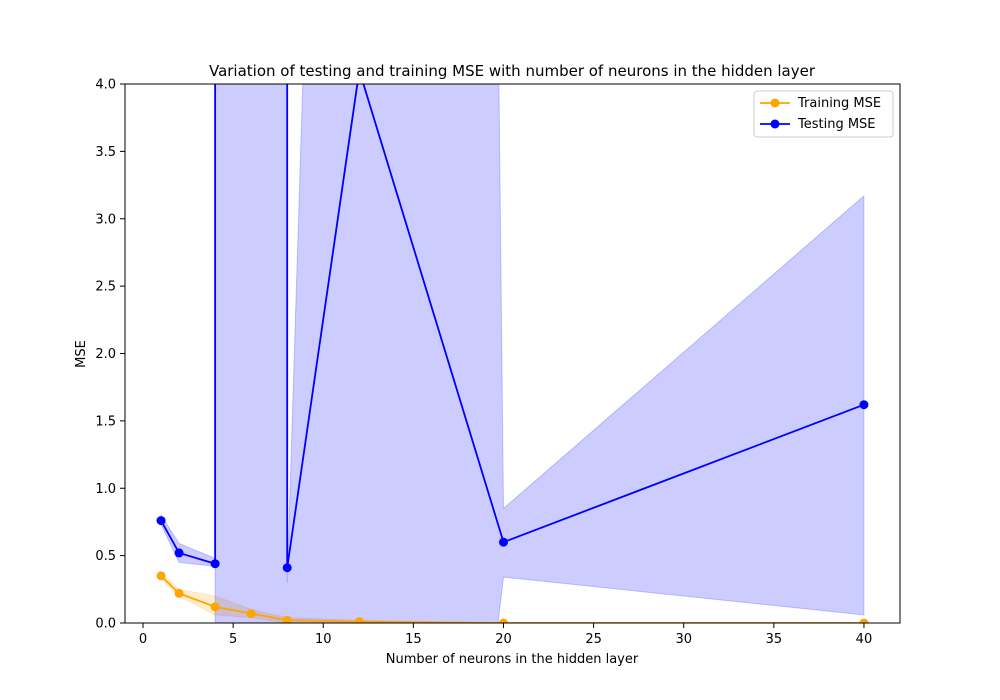 The image size is (1000, 700). I want to click on x-axis: 0 5 10 15 20 25 30 35 40, so click(505, 635).